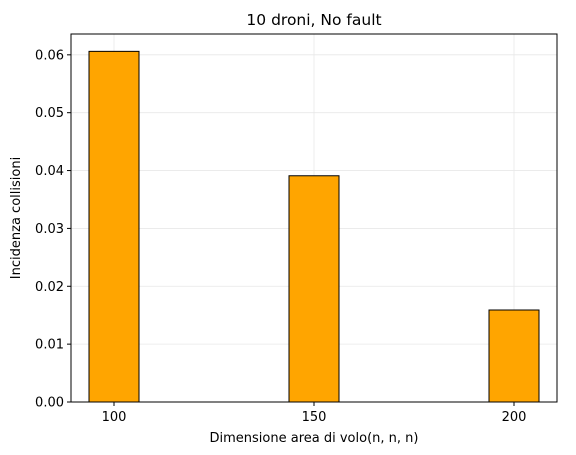 This screenshot has width=576, height=455. I want to click on y-axis-ticks: 0.00 0.01 0.02 0.03 0.04 0.05 0.06, so click(53, 229).